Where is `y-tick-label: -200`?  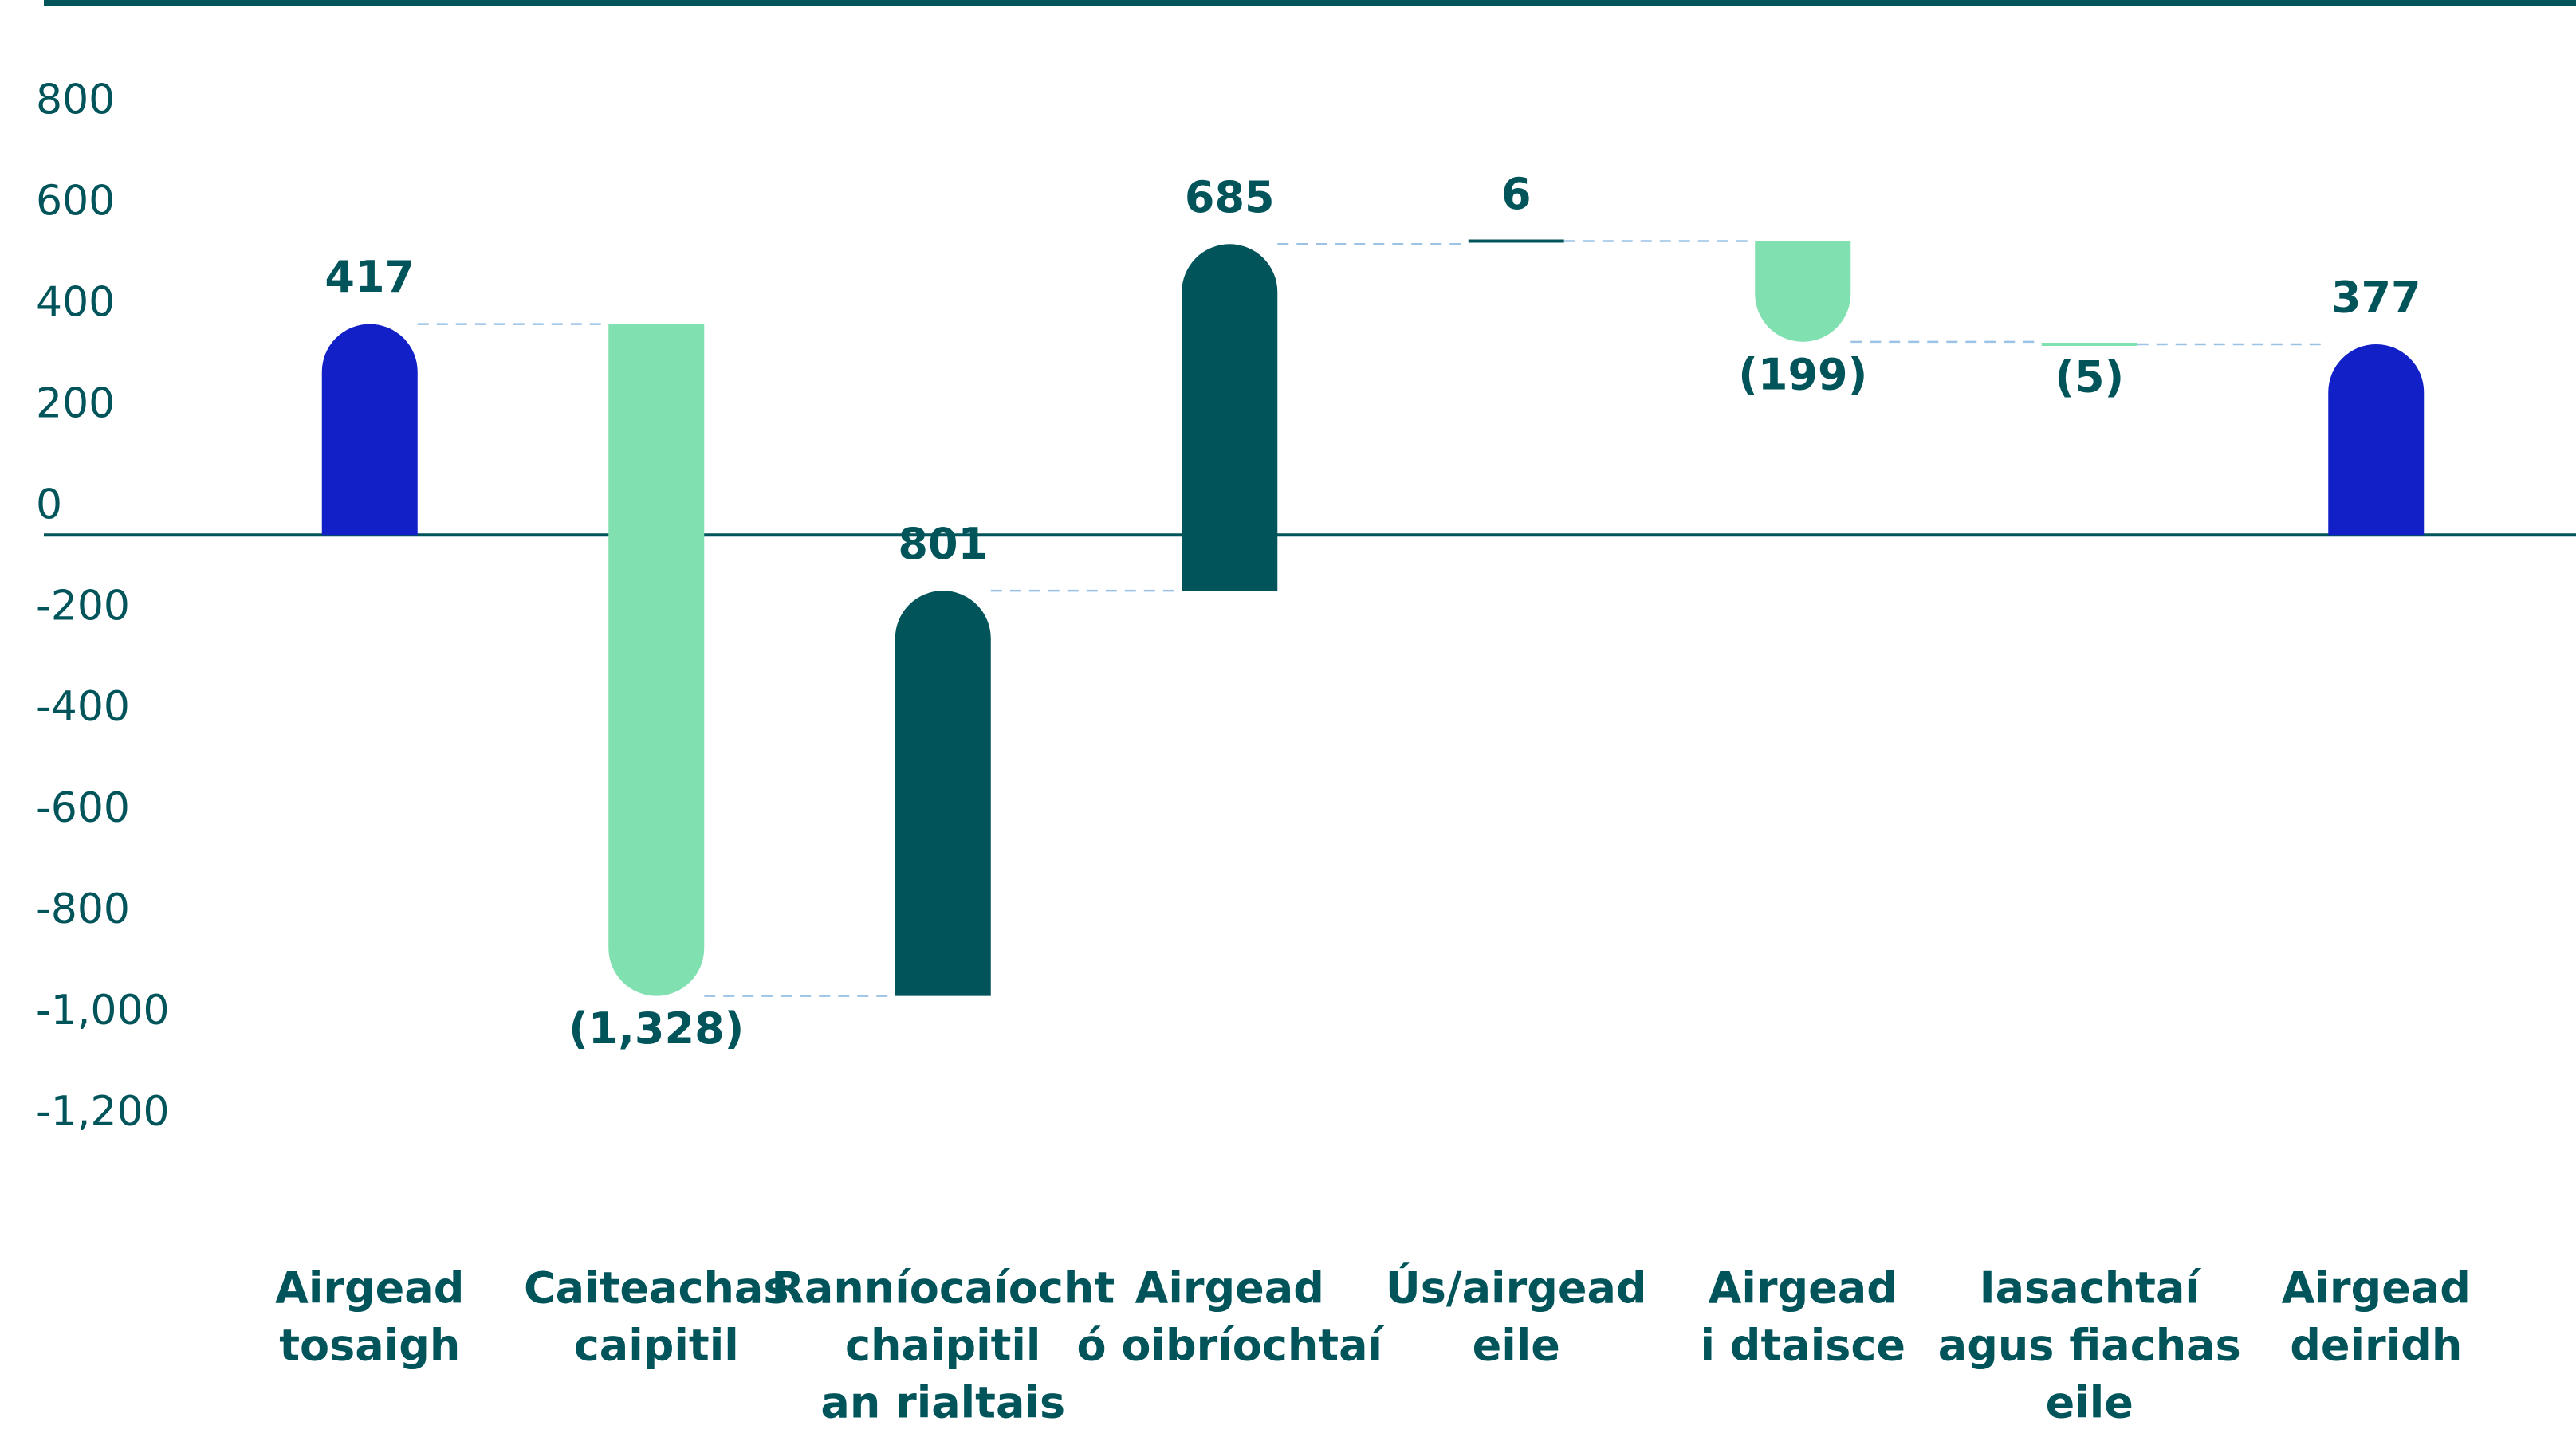
y-tick-label: -200 is located at coordinates (83, 606).